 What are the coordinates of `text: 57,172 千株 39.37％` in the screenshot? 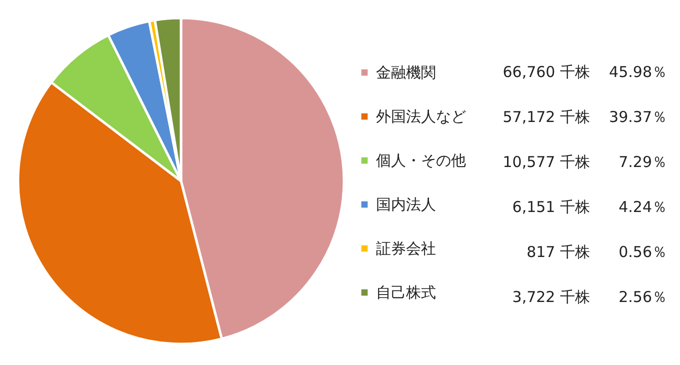 It's located at (584, 117).